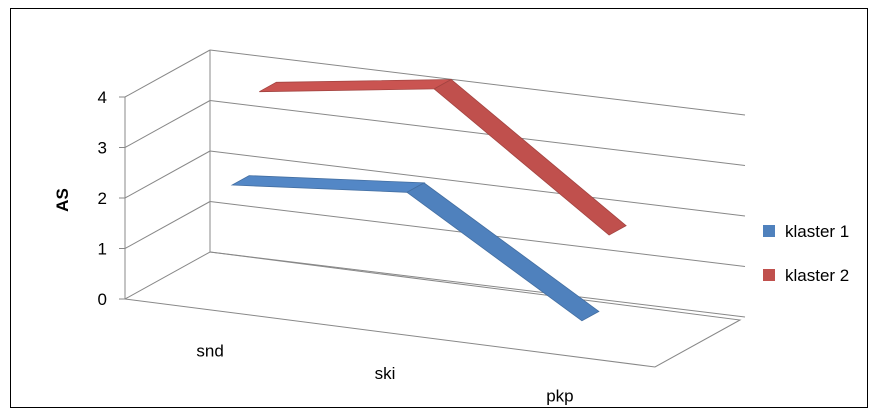 This screenshot has height=414, width=877. What do you see at coordinates (102, 249) in the screenshot?
I see `y-tick-label: 1` at bounding box center [102, 249].